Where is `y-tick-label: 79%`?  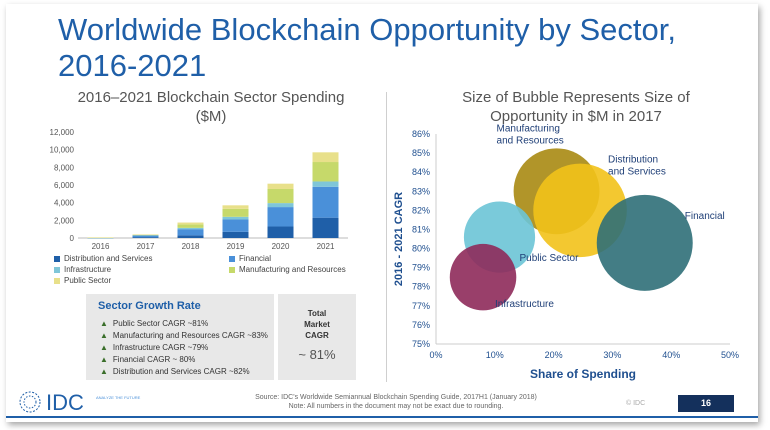 y-tick-label: 79% is located at coordinates (421, 268).